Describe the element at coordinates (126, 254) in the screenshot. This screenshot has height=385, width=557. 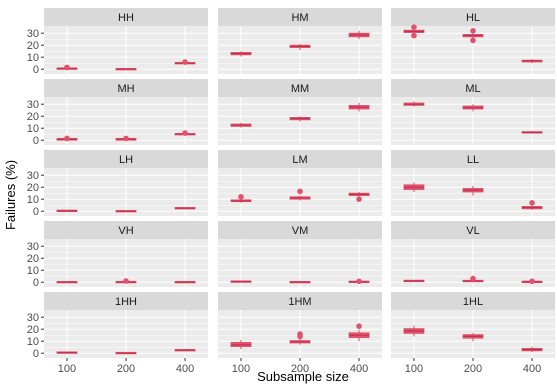
I see `facet-panel-VH: VH` at that location.